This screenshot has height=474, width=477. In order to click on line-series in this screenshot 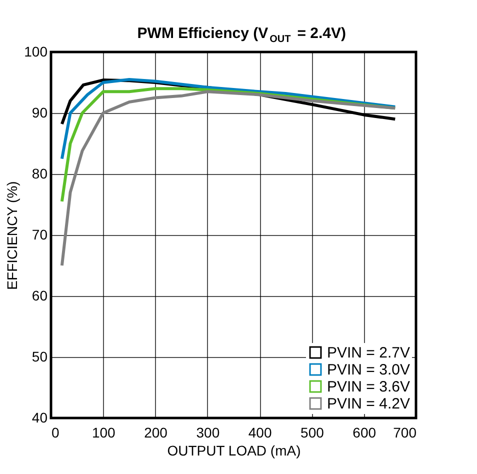, I will do `click(228, 119)`.